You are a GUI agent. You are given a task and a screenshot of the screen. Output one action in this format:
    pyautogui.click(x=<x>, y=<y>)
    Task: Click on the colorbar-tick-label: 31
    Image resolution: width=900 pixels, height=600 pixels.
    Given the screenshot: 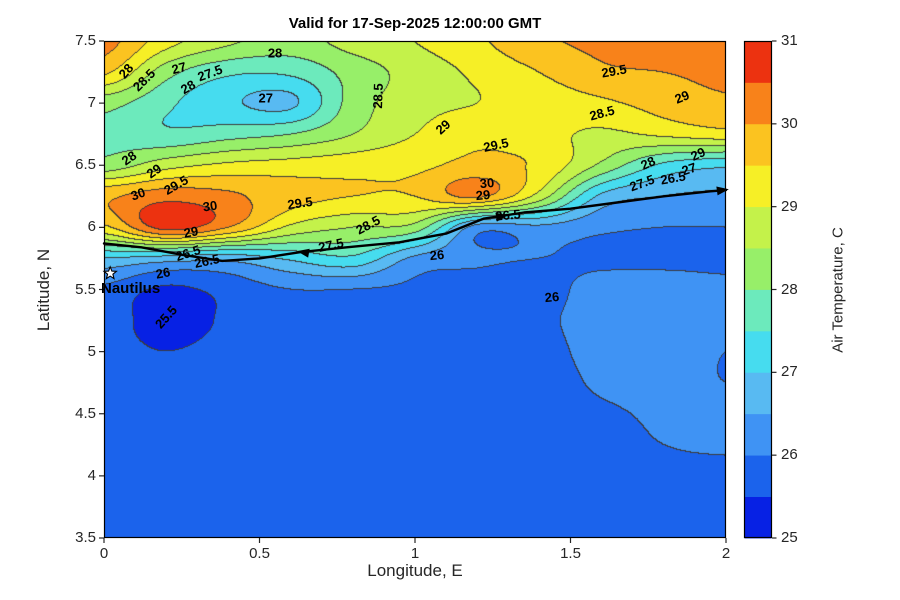 What is the action you would take?
    pyautogui.click(x=789, y=40)
    